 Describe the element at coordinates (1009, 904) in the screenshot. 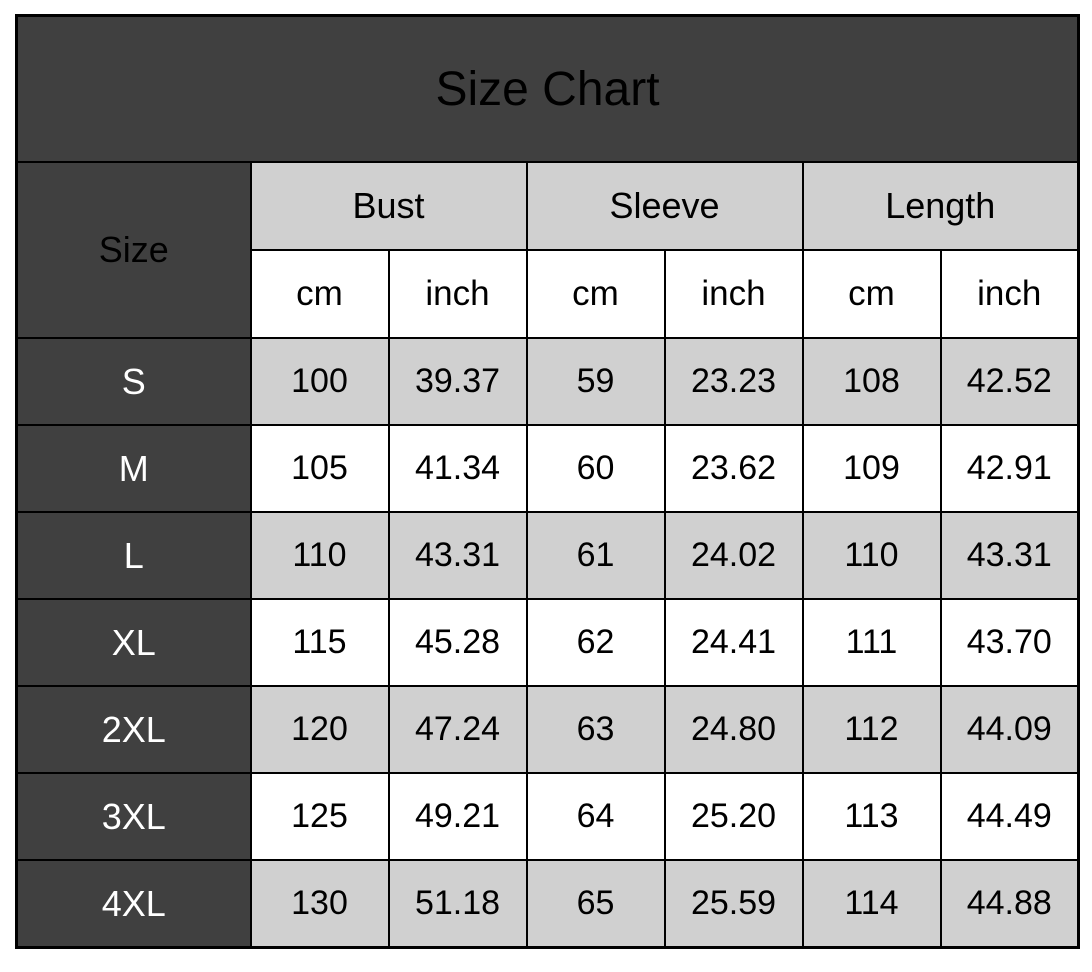

I see `length-inch-value: 44.88` at that location.